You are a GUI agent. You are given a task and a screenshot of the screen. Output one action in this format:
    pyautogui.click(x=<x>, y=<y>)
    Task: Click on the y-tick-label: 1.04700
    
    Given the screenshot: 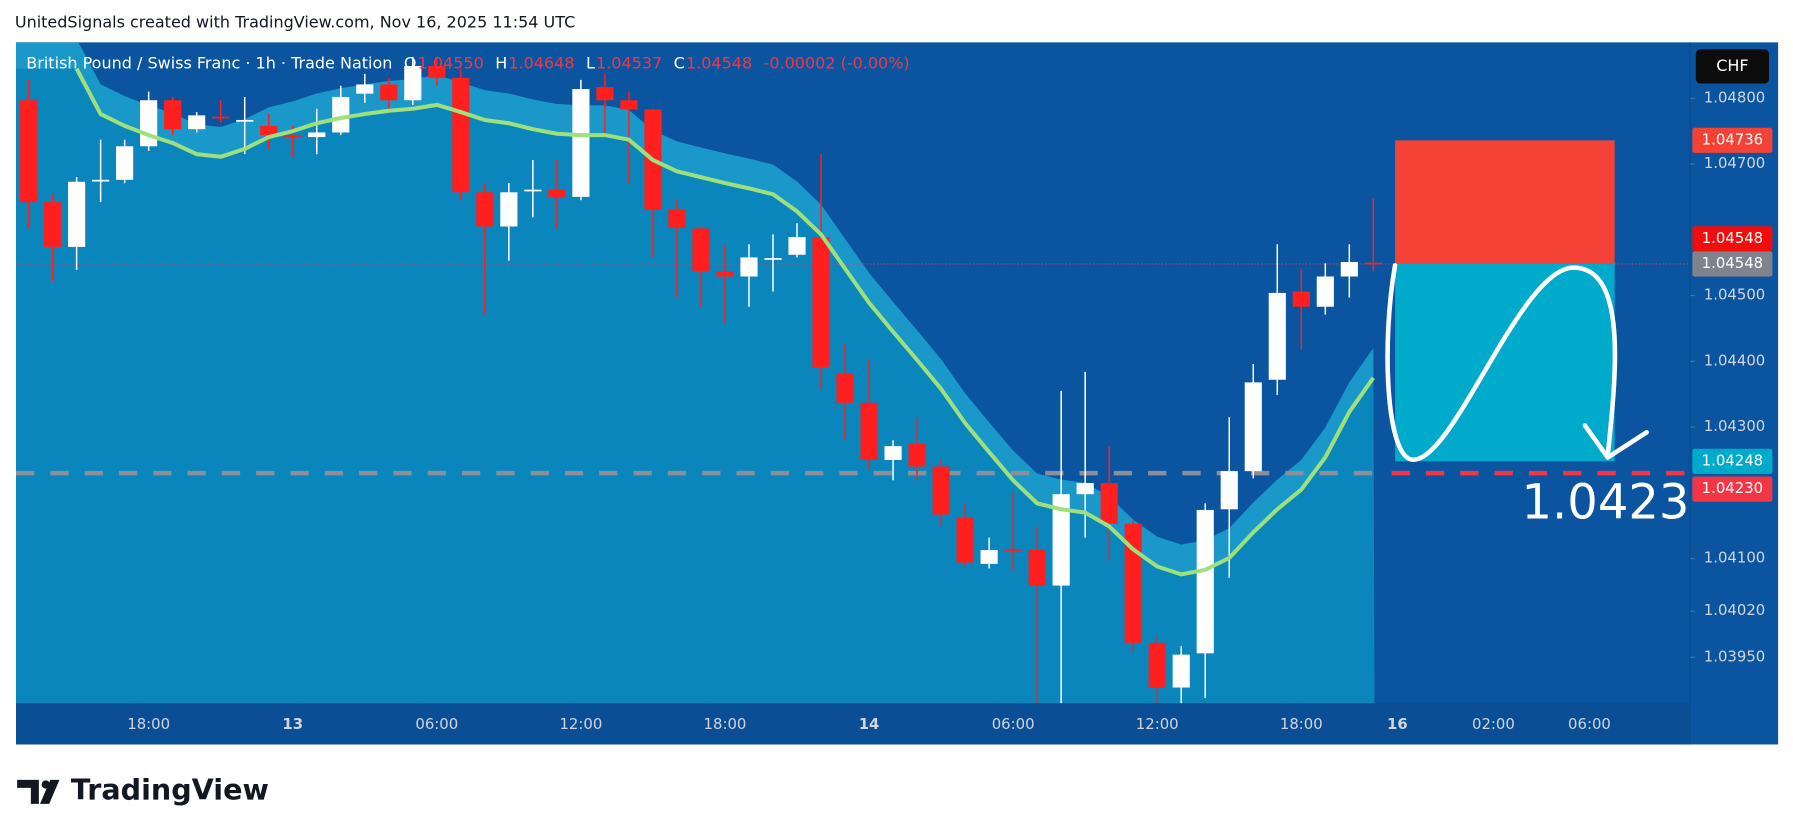 What is the action you would take?
    pyautogui.click(x=1734, y=163)
    